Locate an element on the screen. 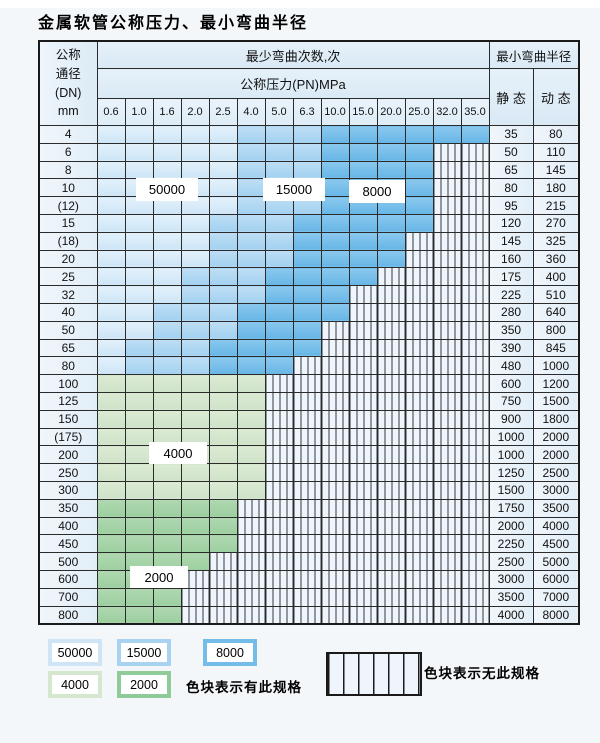  cycle-count-label: 8000 is located at coordinates (377, 191).